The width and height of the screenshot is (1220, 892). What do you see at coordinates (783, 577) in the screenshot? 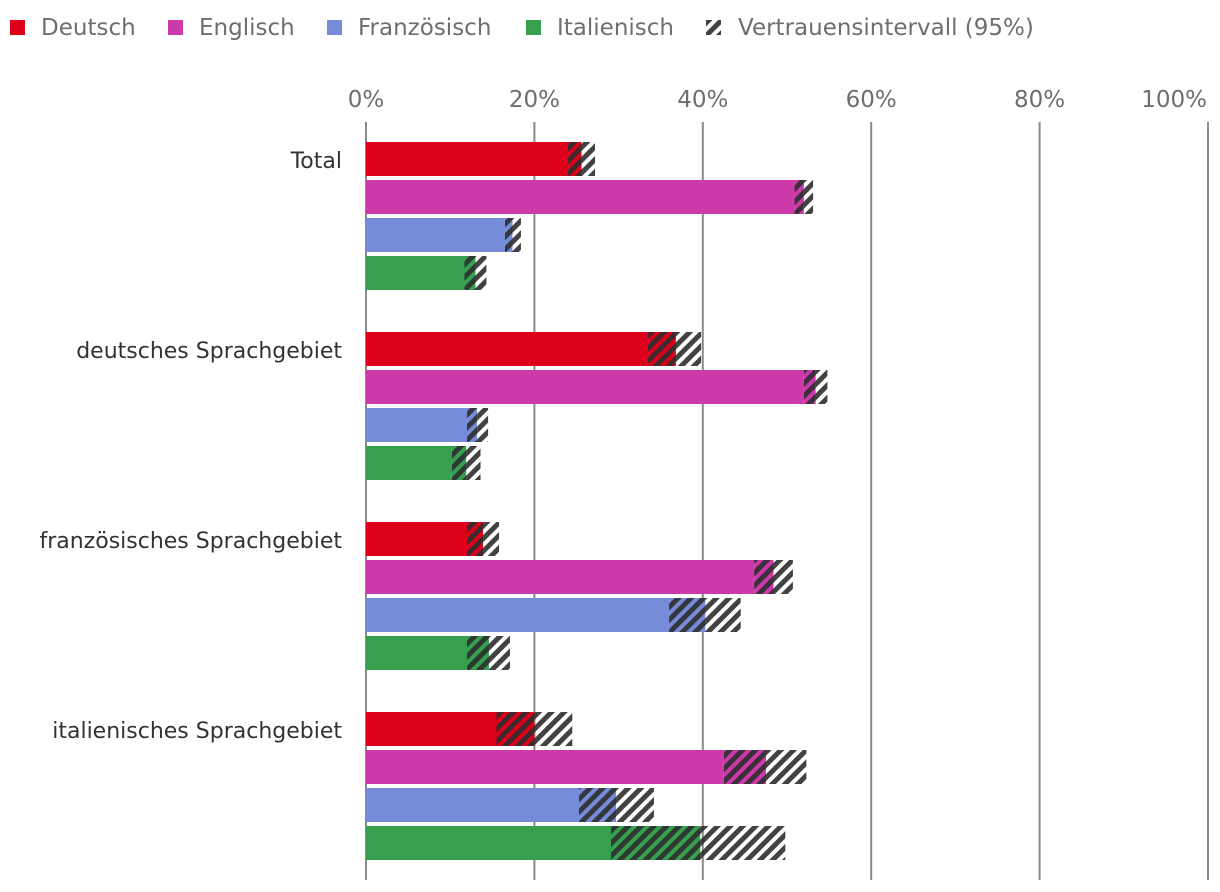
I see `bar-ci-upper-franzosisches-sprachgebiet-englisch` at bounding box center [783, 577].